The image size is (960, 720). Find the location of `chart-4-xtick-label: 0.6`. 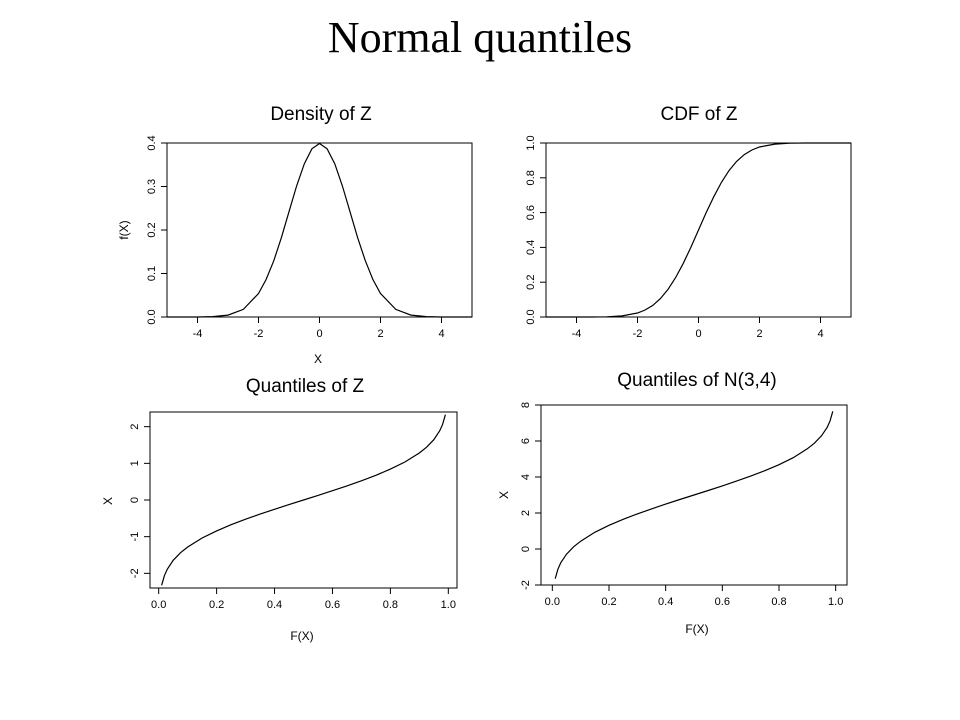

chart-4-xtick-label: 0.6 is located at coordinates (722, 602).